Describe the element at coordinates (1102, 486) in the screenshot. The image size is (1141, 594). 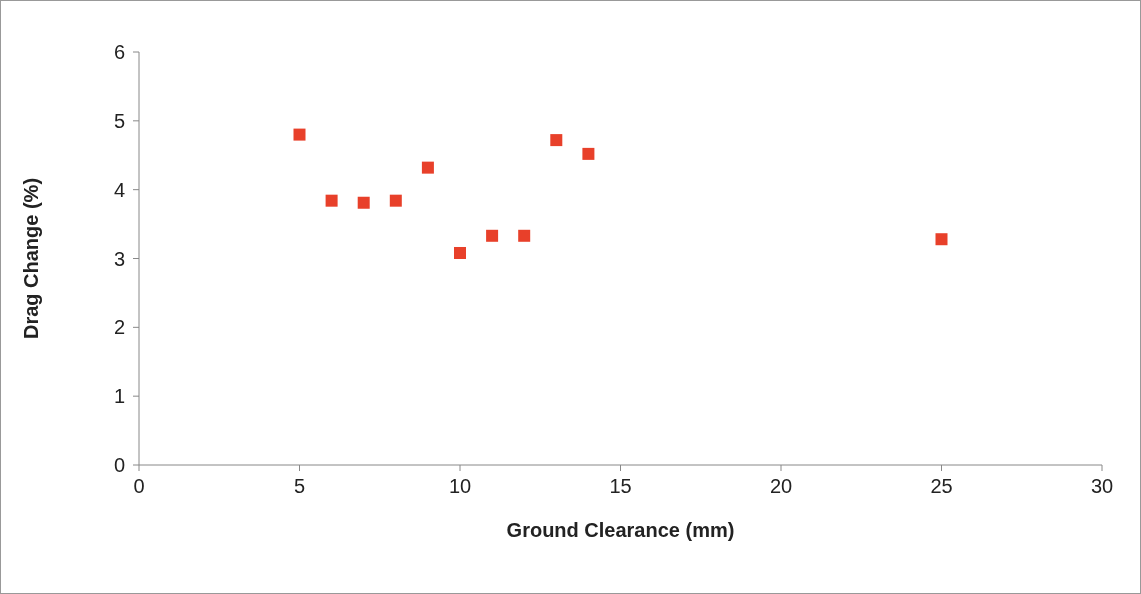
I see `x-tick-label: 30` at that location.